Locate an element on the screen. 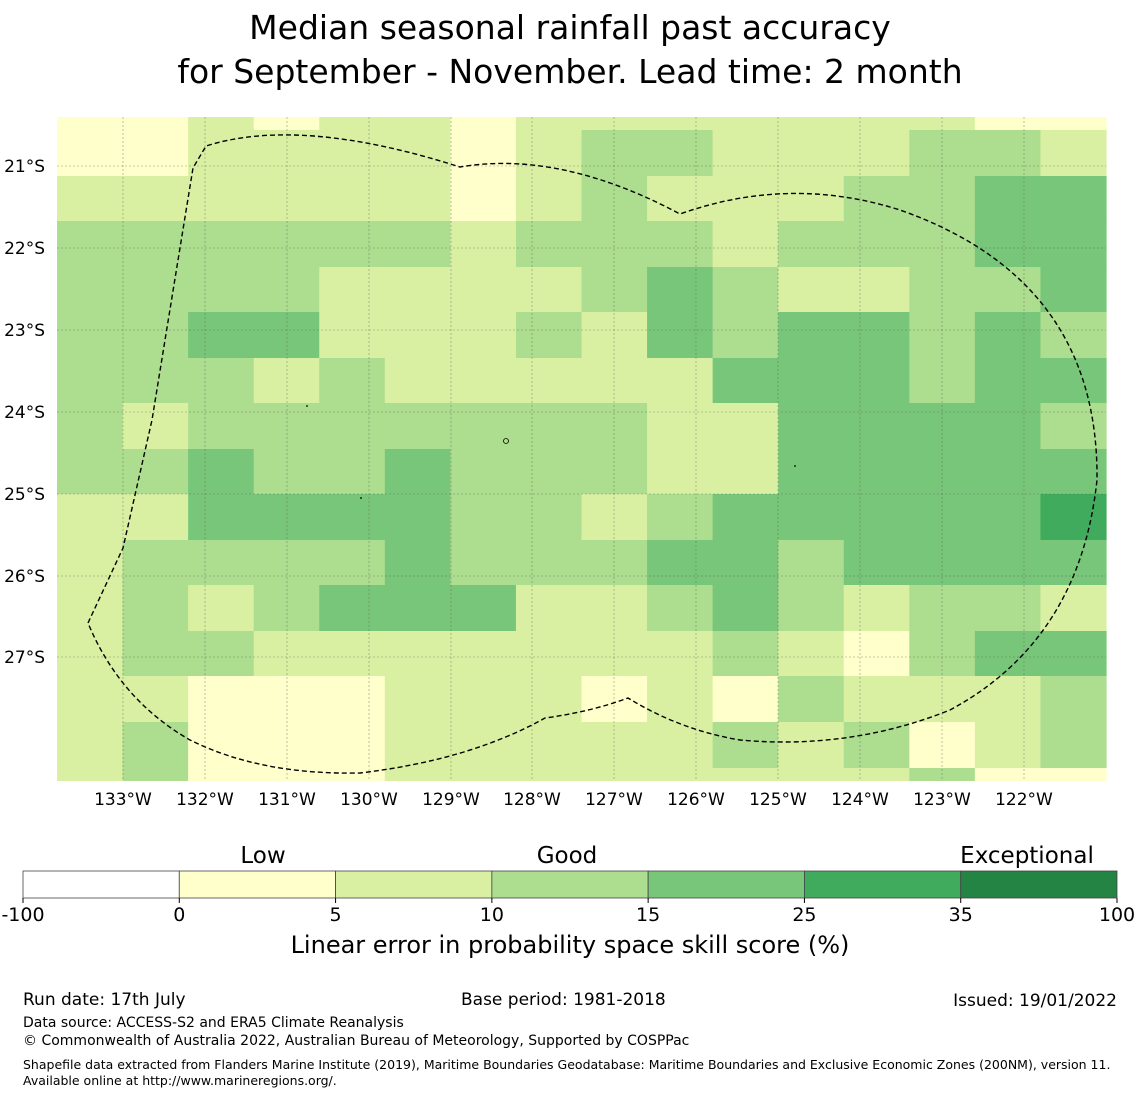 The image size is (1140, 1095). x-tick-label: 133°W is located at coordinates (123, 800).